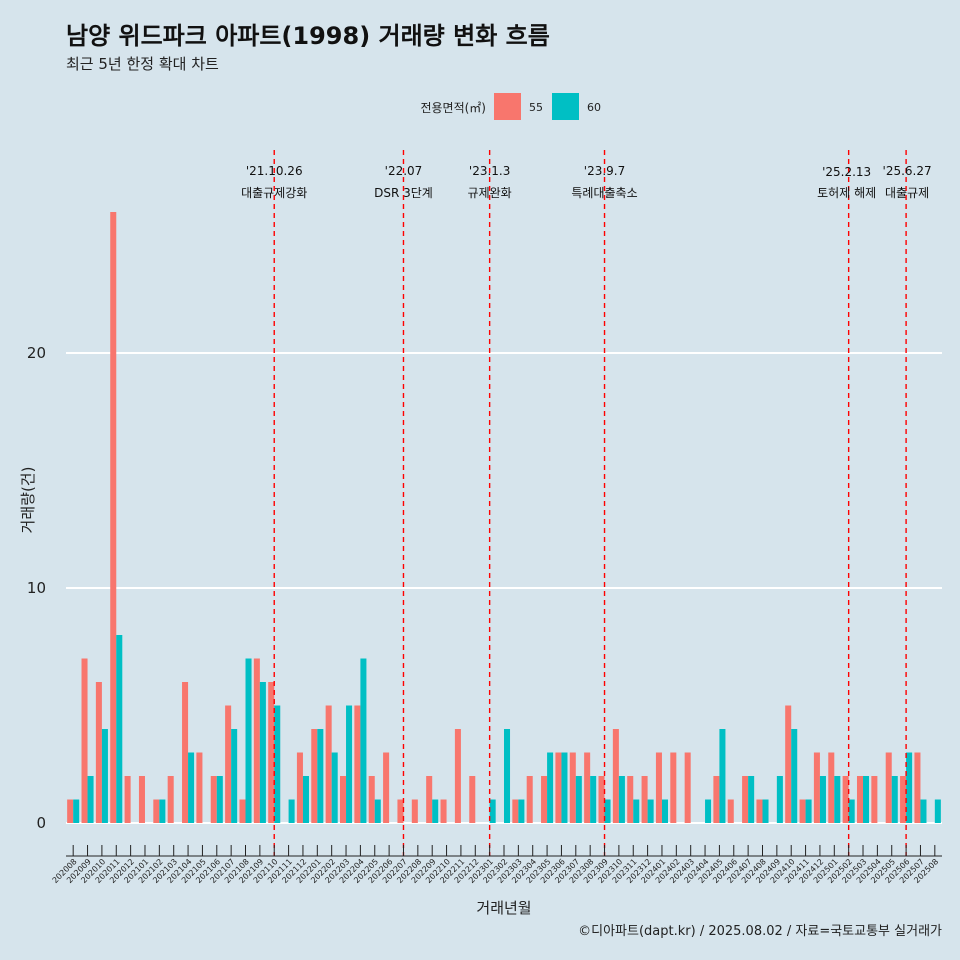 The height and width of the screenshot is (960, 960). I want to click on event-date: '25.2.13, so click(846, 172).